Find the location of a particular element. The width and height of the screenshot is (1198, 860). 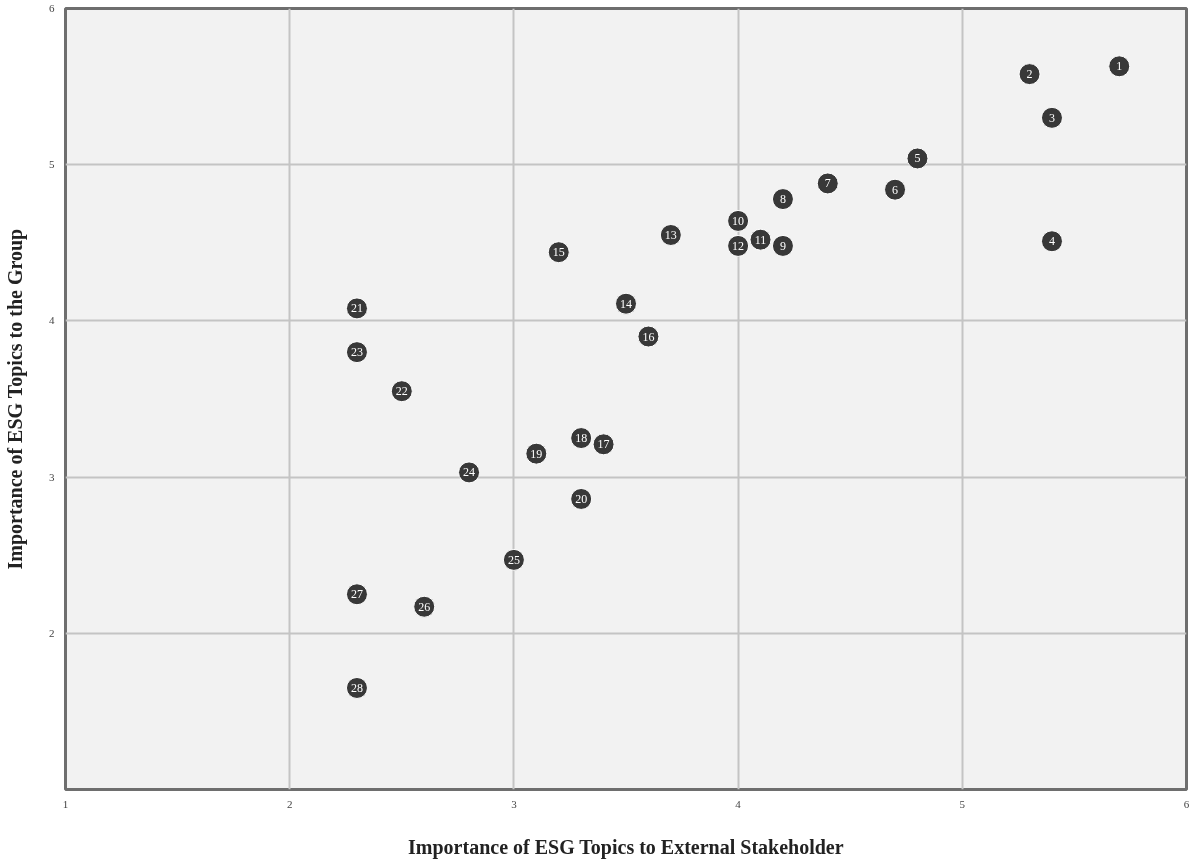

annotation: 11 is located at coordinates (760, 239).